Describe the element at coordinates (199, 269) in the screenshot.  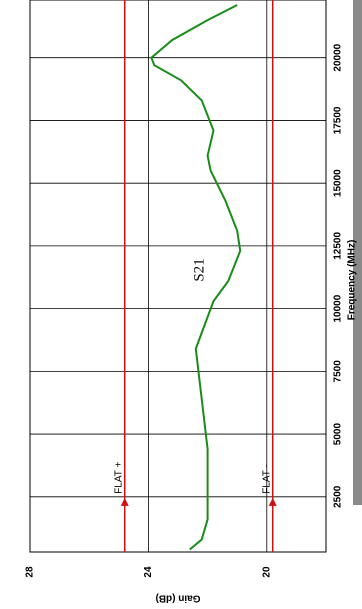
I see `chart-title: S21` at that location.